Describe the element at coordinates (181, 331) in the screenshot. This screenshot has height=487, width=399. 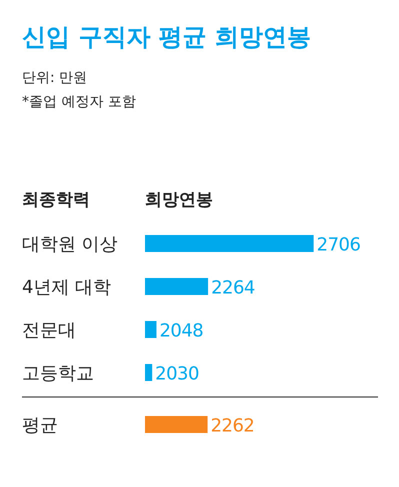
I see `data-label: 2048` at that location.